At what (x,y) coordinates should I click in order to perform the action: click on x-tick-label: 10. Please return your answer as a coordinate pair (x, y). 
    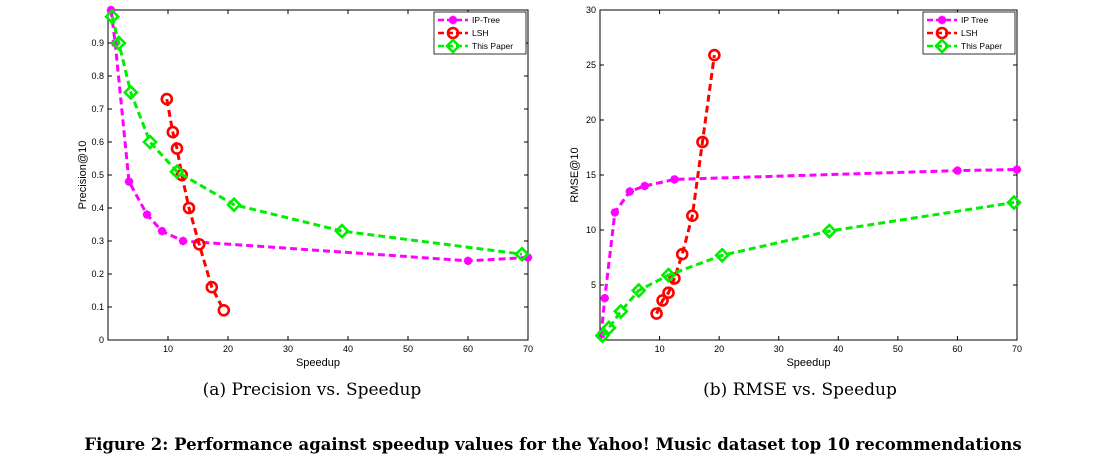
    Looking at the image, I should click on (168, 349).